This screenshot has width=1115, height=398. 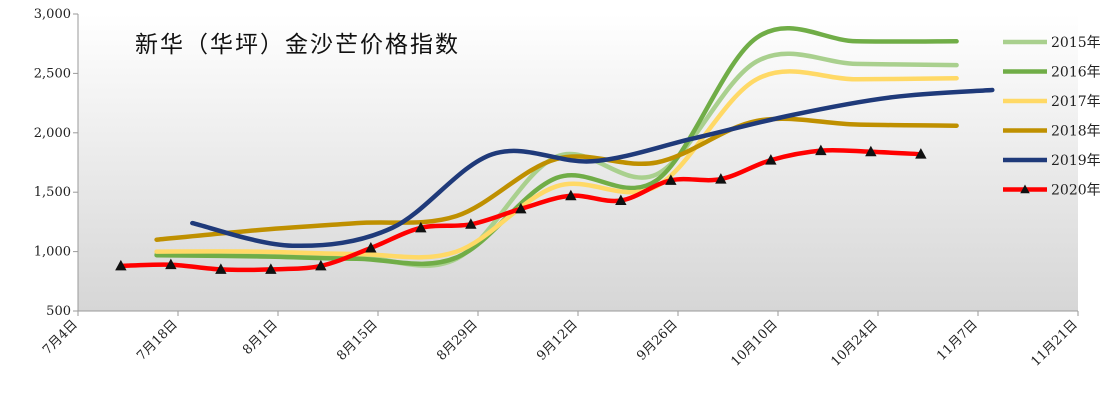 I want to click on legend-item: 2020年, so click(x=1052, y=191).